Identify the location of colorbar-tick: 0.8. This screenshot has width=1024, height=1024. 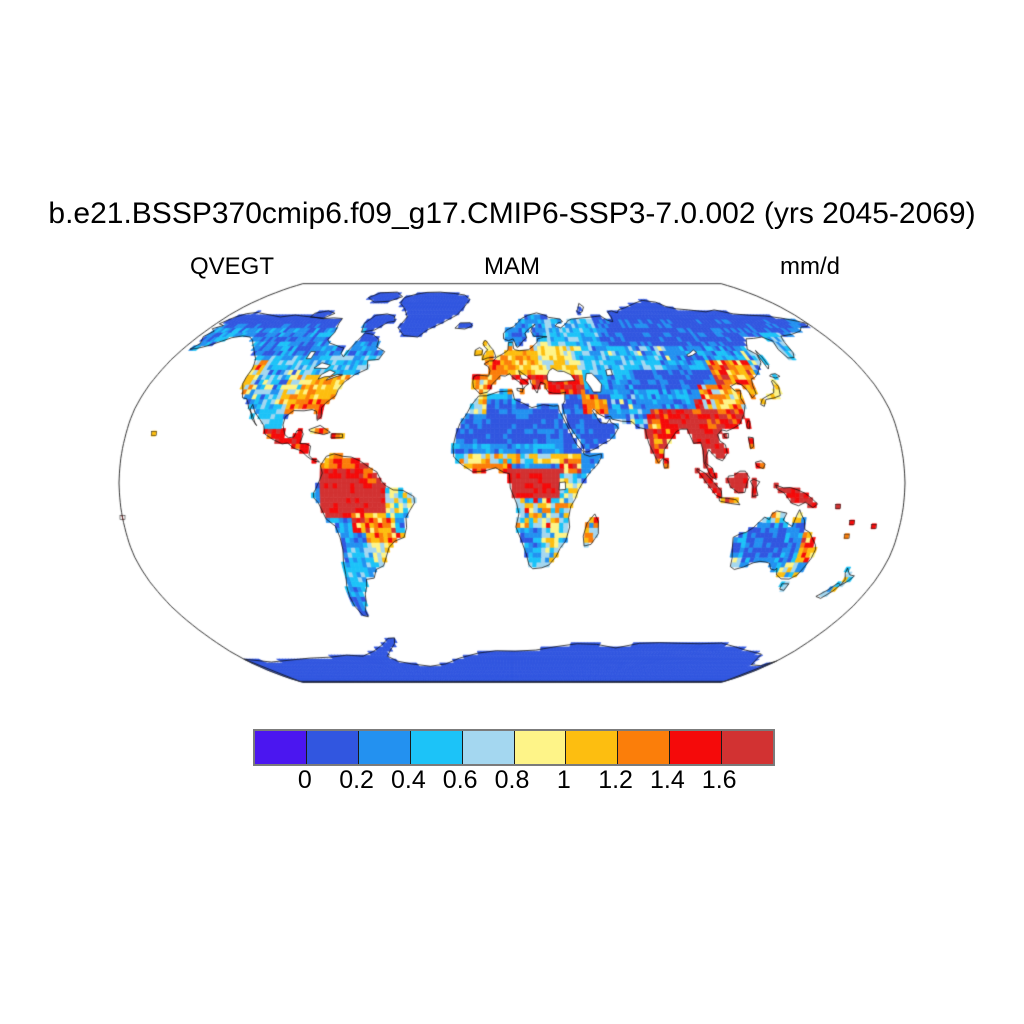
(512, 780).